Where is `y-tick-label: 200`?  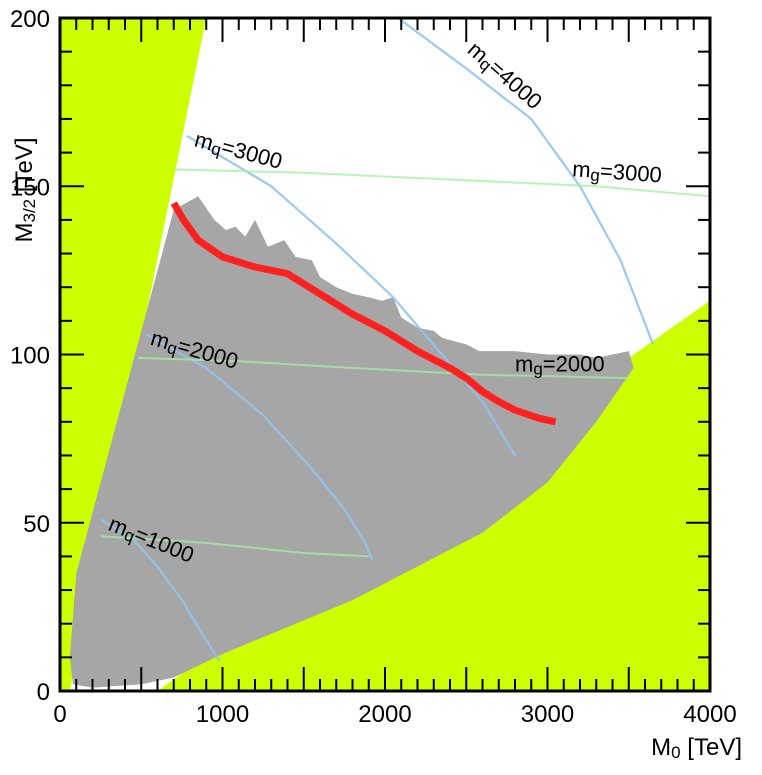
y-tick-label: 200 is located at coordinates (30, 19).